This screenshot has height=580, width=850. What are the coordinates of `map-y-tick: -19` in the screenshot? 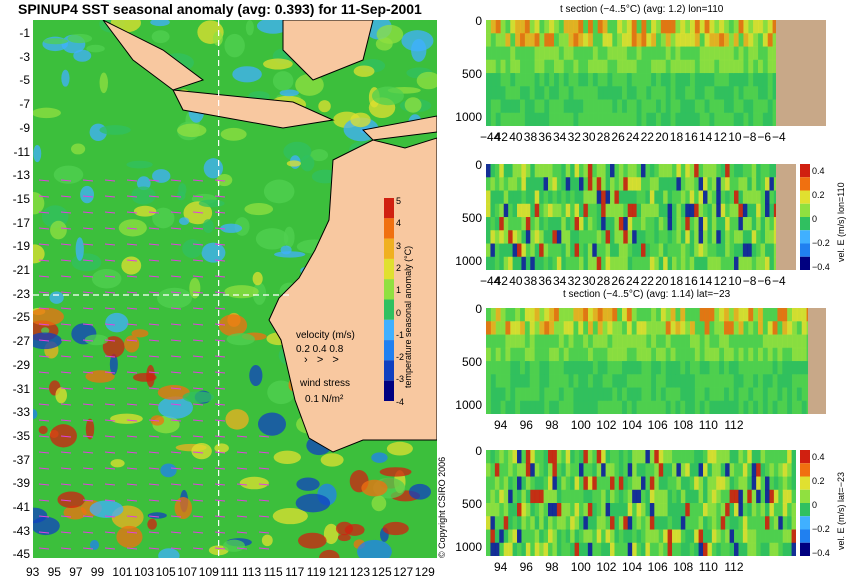 It's located at (21, 246).